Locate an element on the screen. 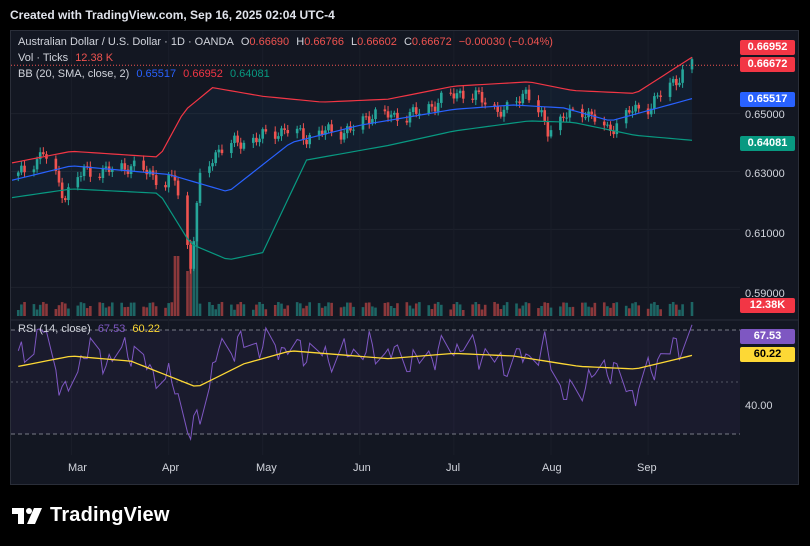 This screenshot has height=546, width=810. volume-badge: 12.38K is located at coordinates (767, 305).